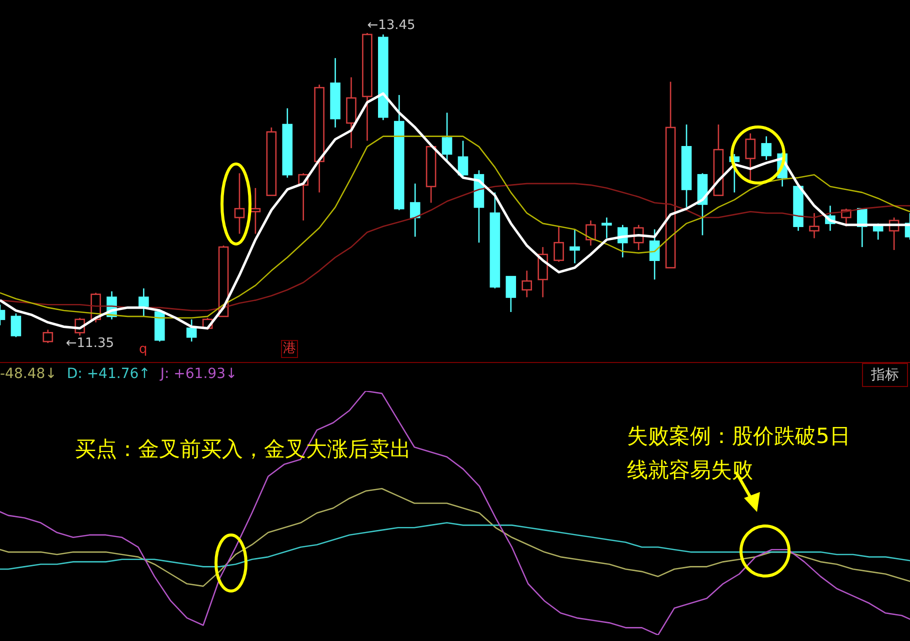  I want to click on text: J: +61.93↓, so click(199, 374).